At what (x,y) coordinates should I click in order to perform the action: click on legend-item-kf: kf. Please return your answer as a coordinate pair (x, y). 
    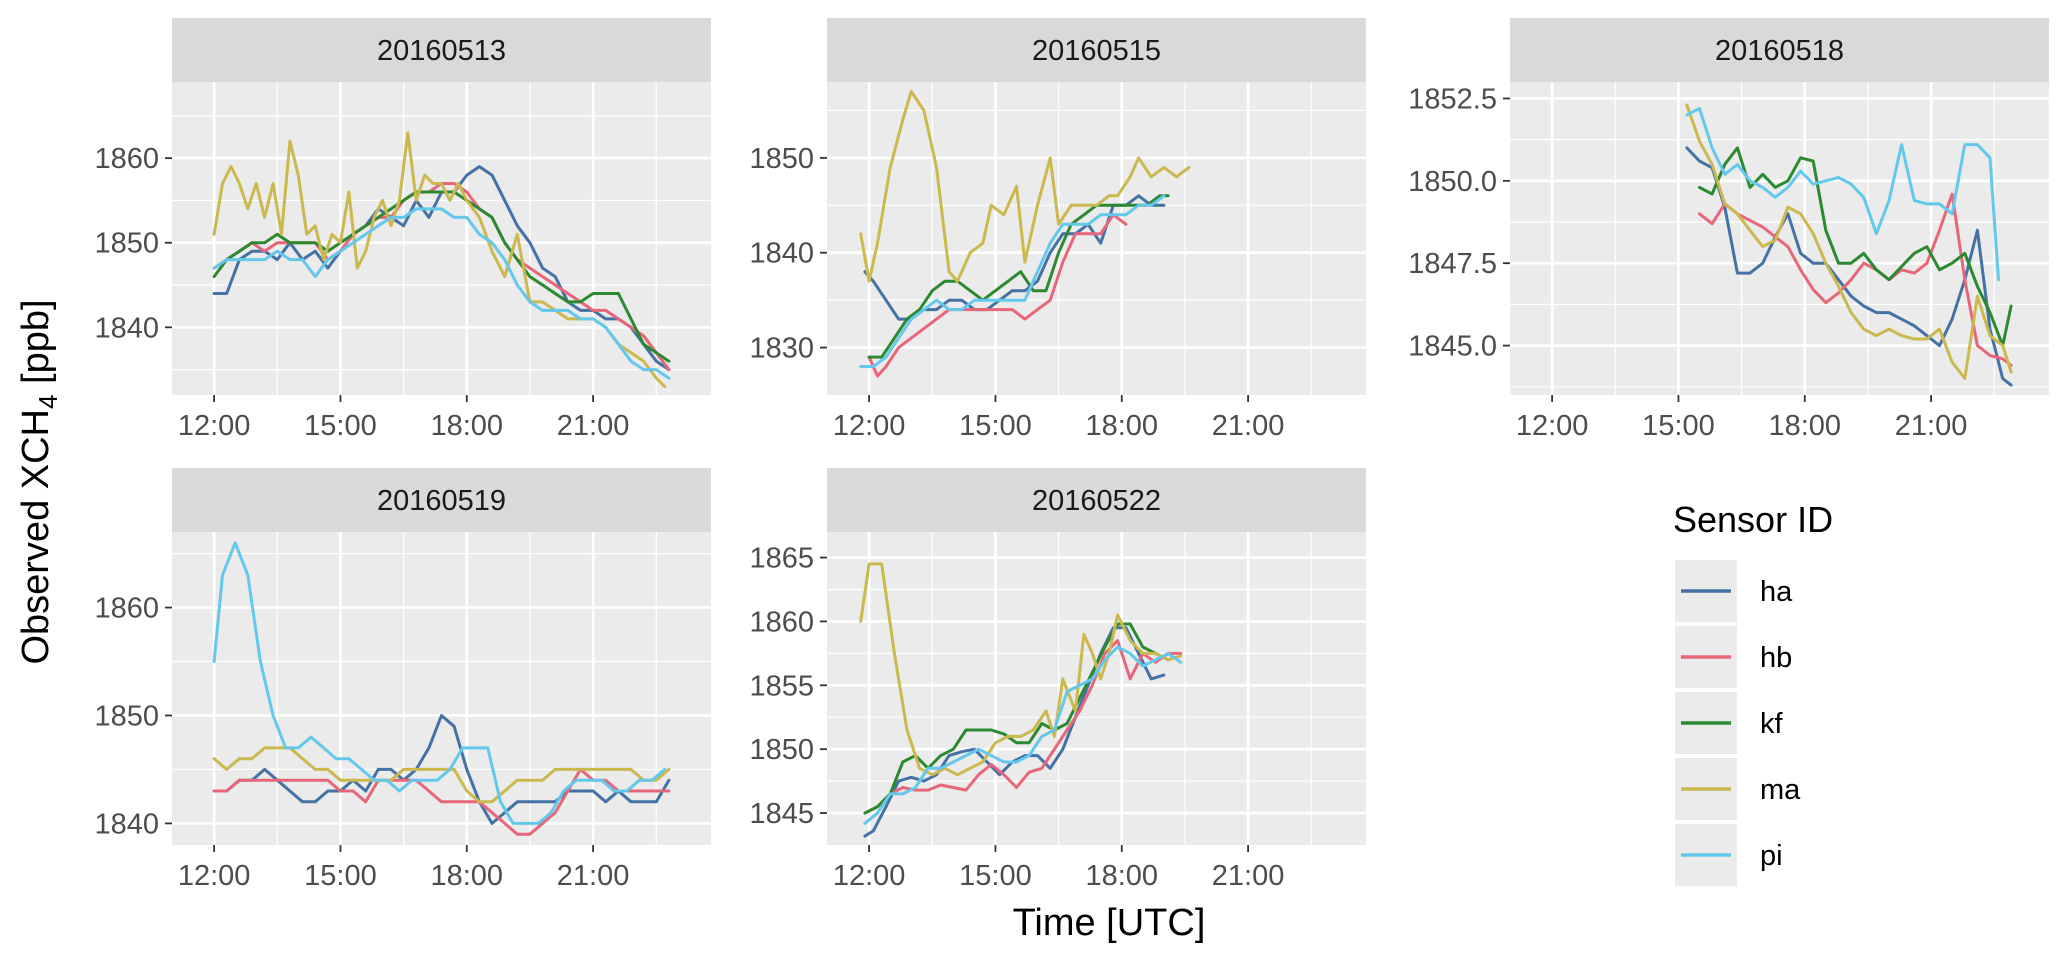
    Looking at the image, I should click on (1729, 723).